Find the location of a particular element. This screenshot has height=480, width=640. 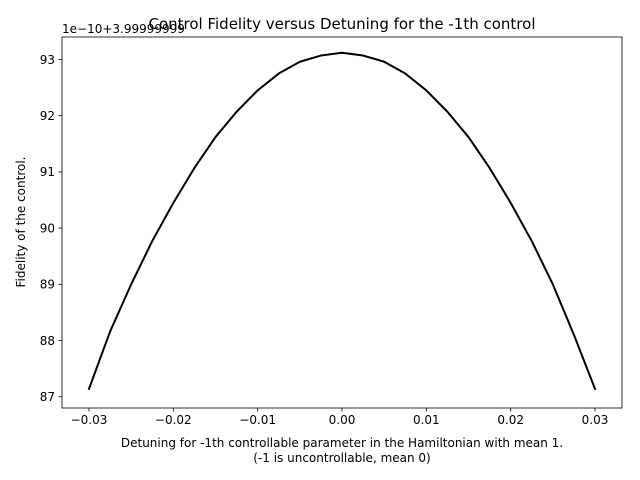

x-axis-label-line2: (-1 is uncontrollable, mean 0) is located at coordinates (341, 458).